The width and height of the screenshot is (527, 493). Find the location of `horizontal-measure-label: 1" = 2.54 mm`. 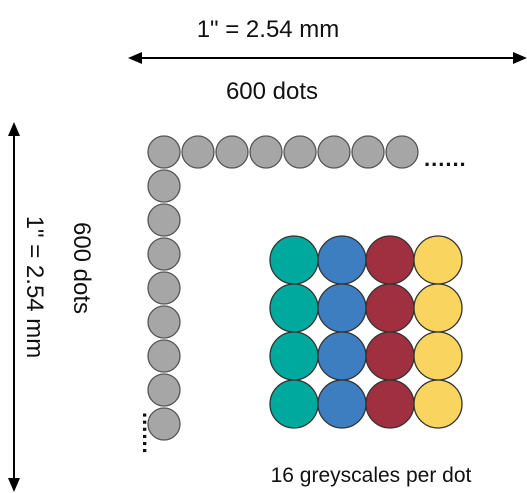

horizontal-measure-label: 1" = 2.54 mm is located at coordinates (268, 29).